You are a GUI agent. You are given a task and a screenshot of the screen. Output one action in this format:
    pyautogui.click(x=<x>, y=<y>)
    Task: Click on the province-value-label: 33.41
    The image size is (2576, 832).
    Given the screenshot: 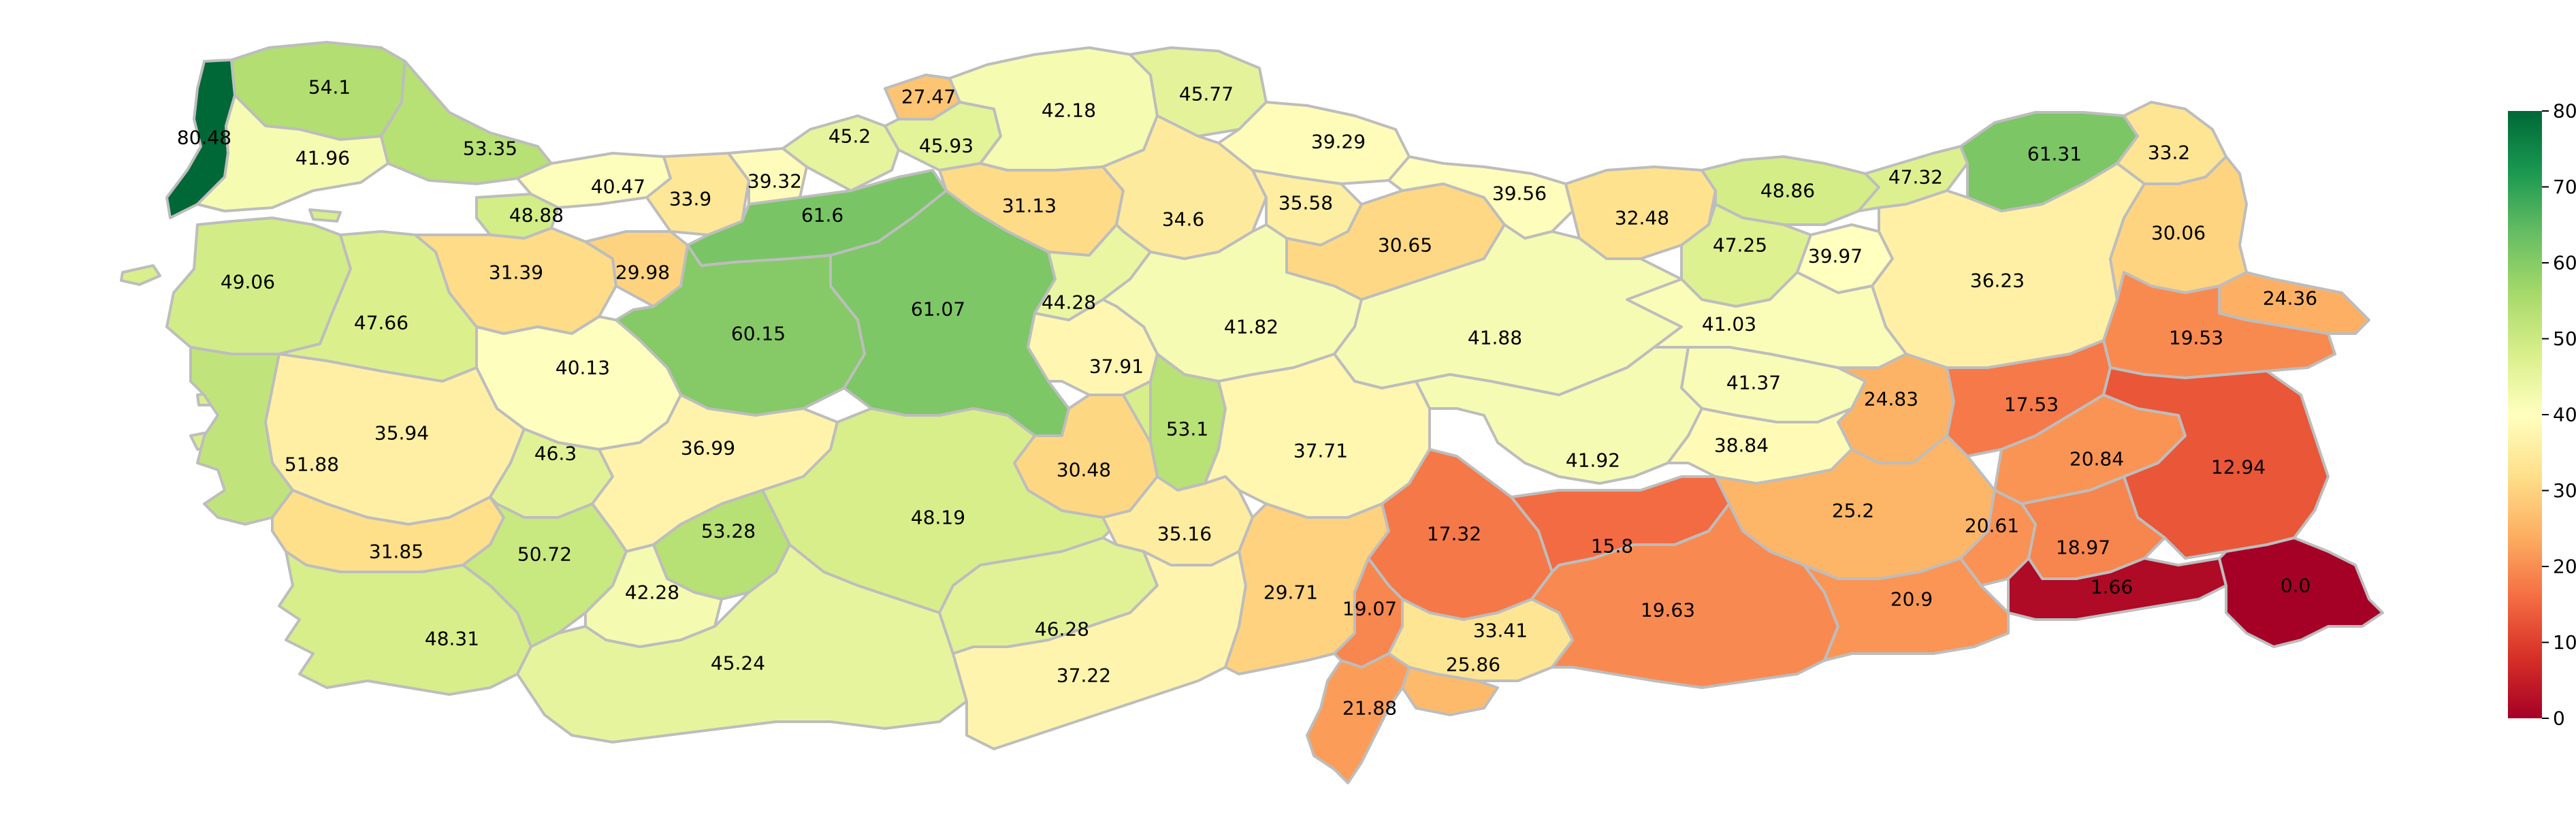 What is the action you would take?
    pyautogui.click(x=1501, y=631)
    